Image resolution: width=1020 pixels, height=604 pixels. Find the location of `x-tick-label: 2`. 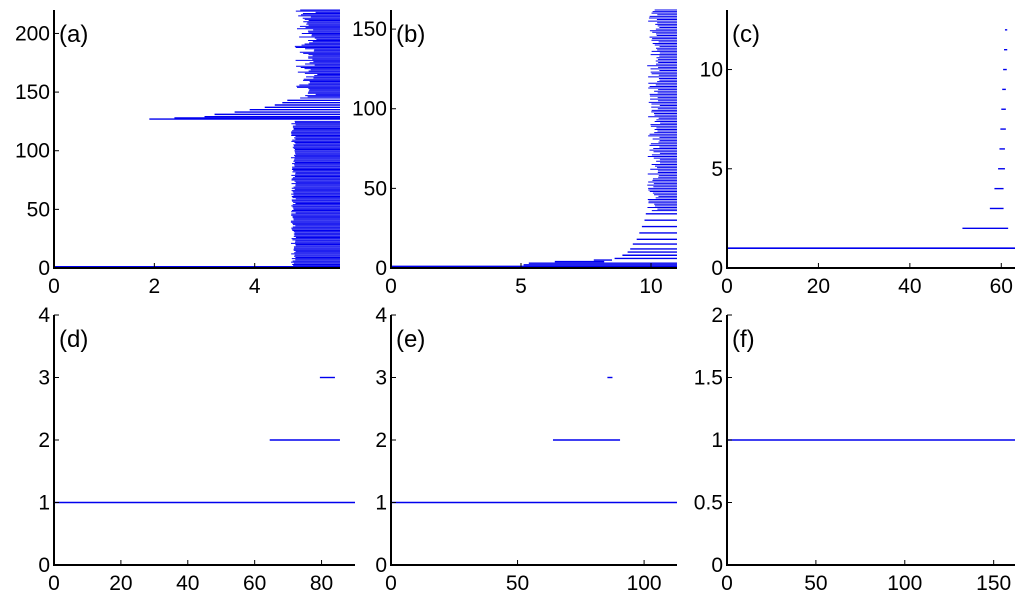

x-tick-label: 2 is located at coordinates (155, 286).